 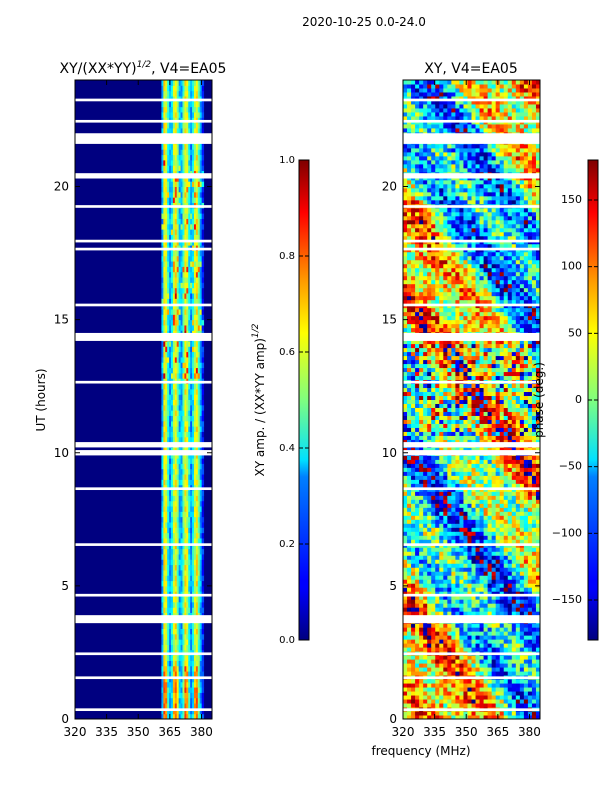 What do you see at coordinates (287, 352) in the screenshot?
I see `colorbar-tick-label: 0.6` at bounding box center [287, 352].